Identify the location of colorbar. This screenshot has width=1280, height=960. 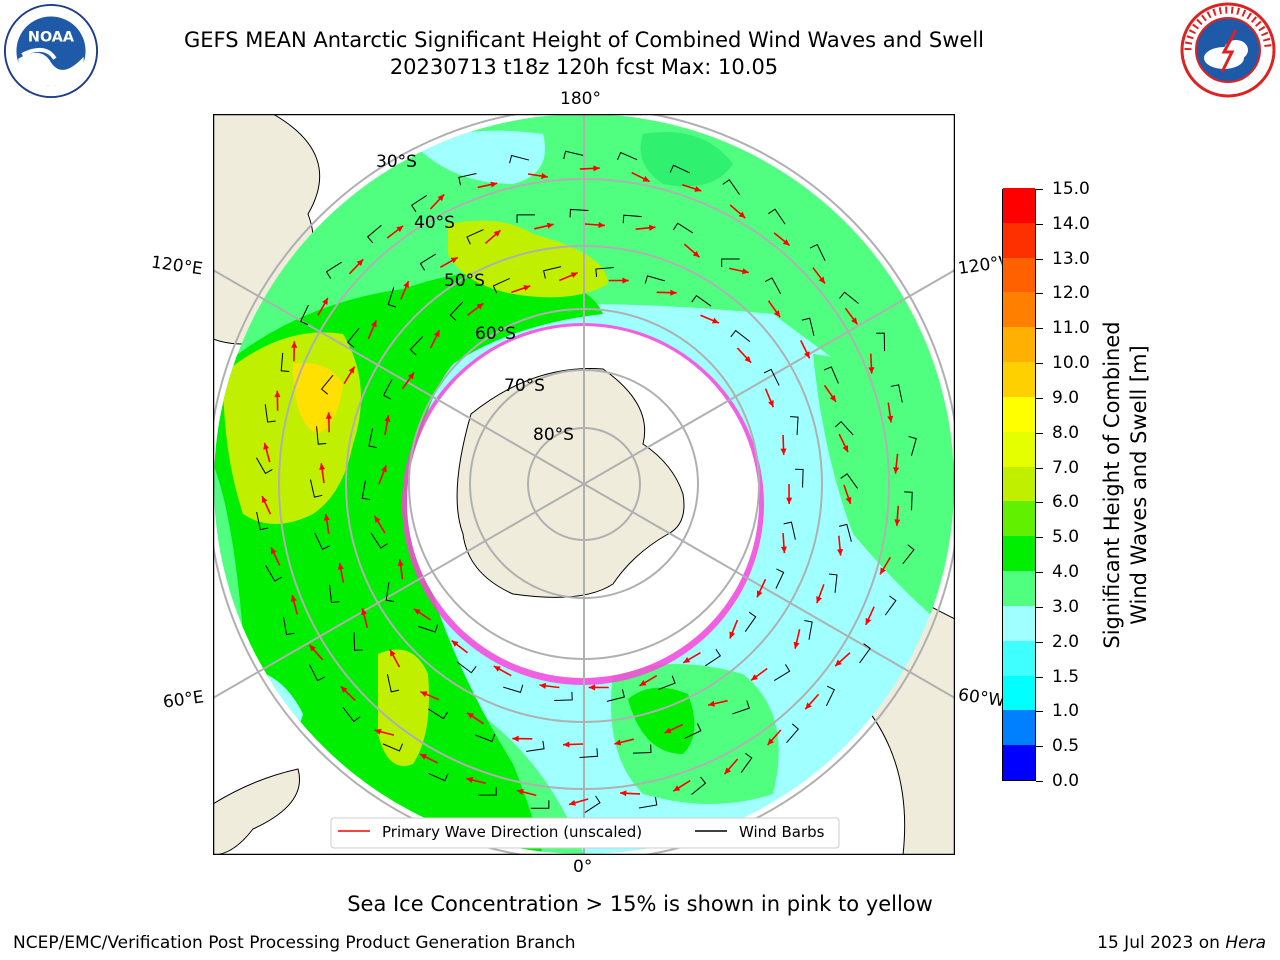
(1019, 484).